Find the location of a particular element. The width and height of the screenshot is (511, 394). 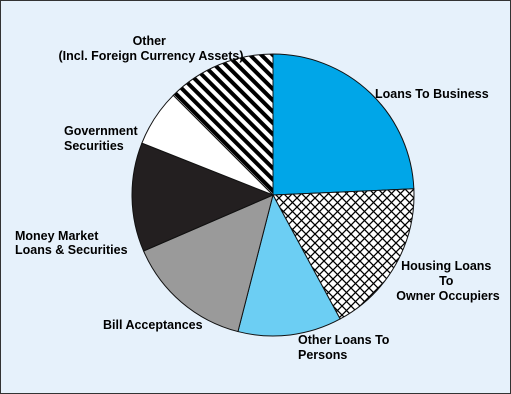

slice-label-money-market: Money Market Loans & Securities is located at coordinates (71, 243).